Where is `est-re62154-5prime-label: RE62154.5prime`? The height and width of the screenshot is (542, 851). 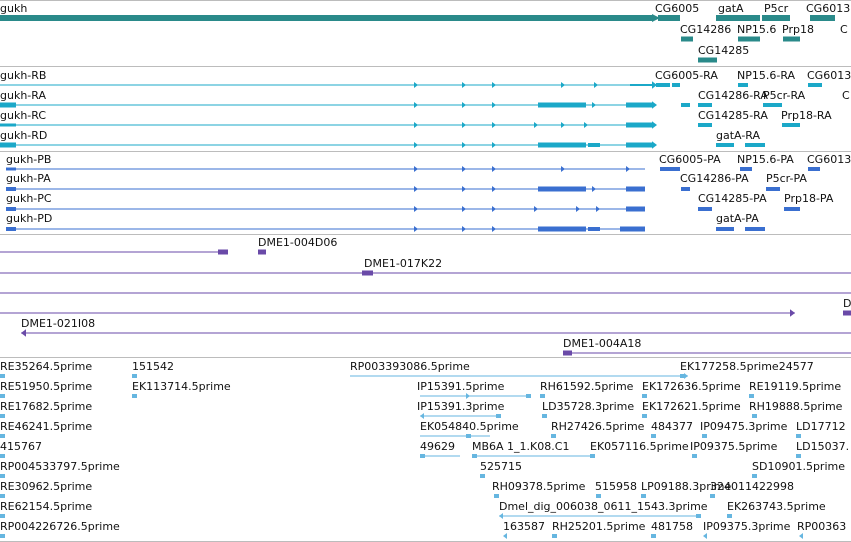 est-re62154-5prime-label: RE62154.5prime is located at coordinates (46, 506).